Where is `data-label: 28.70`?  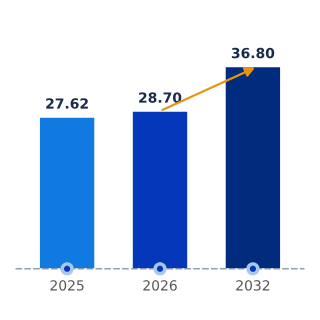
data-label: 28.70 is located at coordinates (160, 97).